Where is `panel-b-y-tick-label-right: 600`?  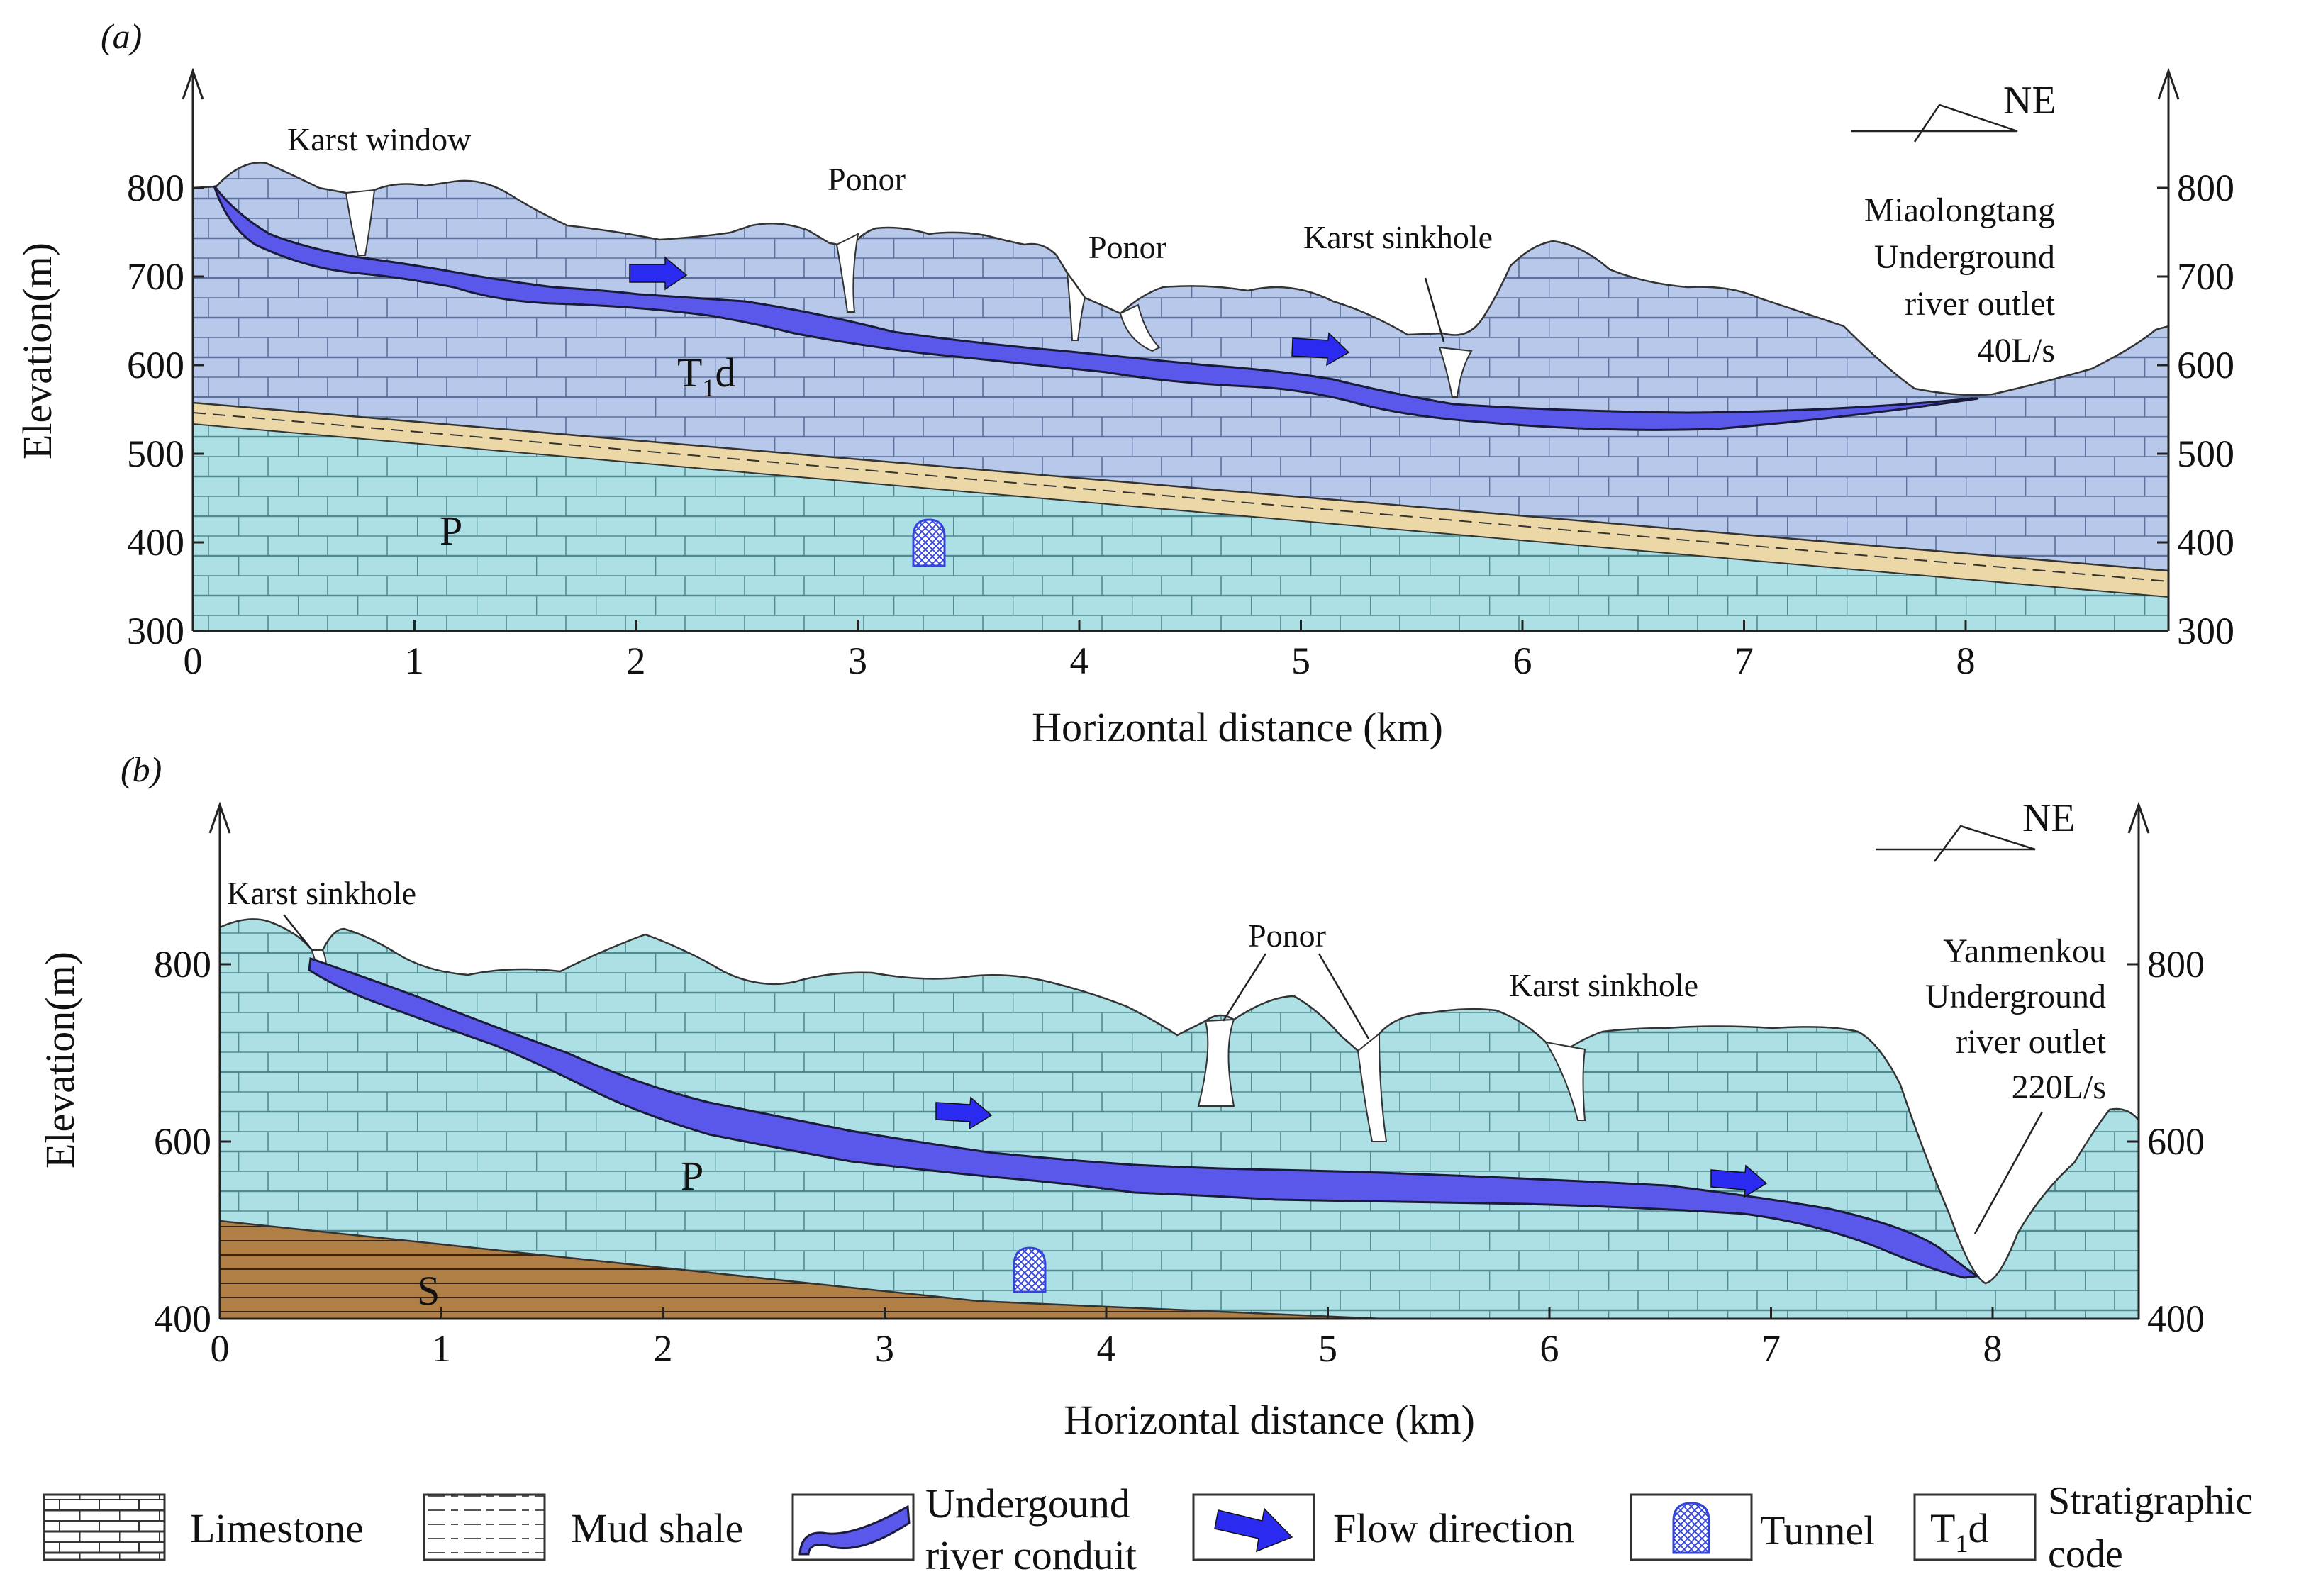 panel-b-y-tick-label-right: 600 is located at coordinates (2176, 1141).